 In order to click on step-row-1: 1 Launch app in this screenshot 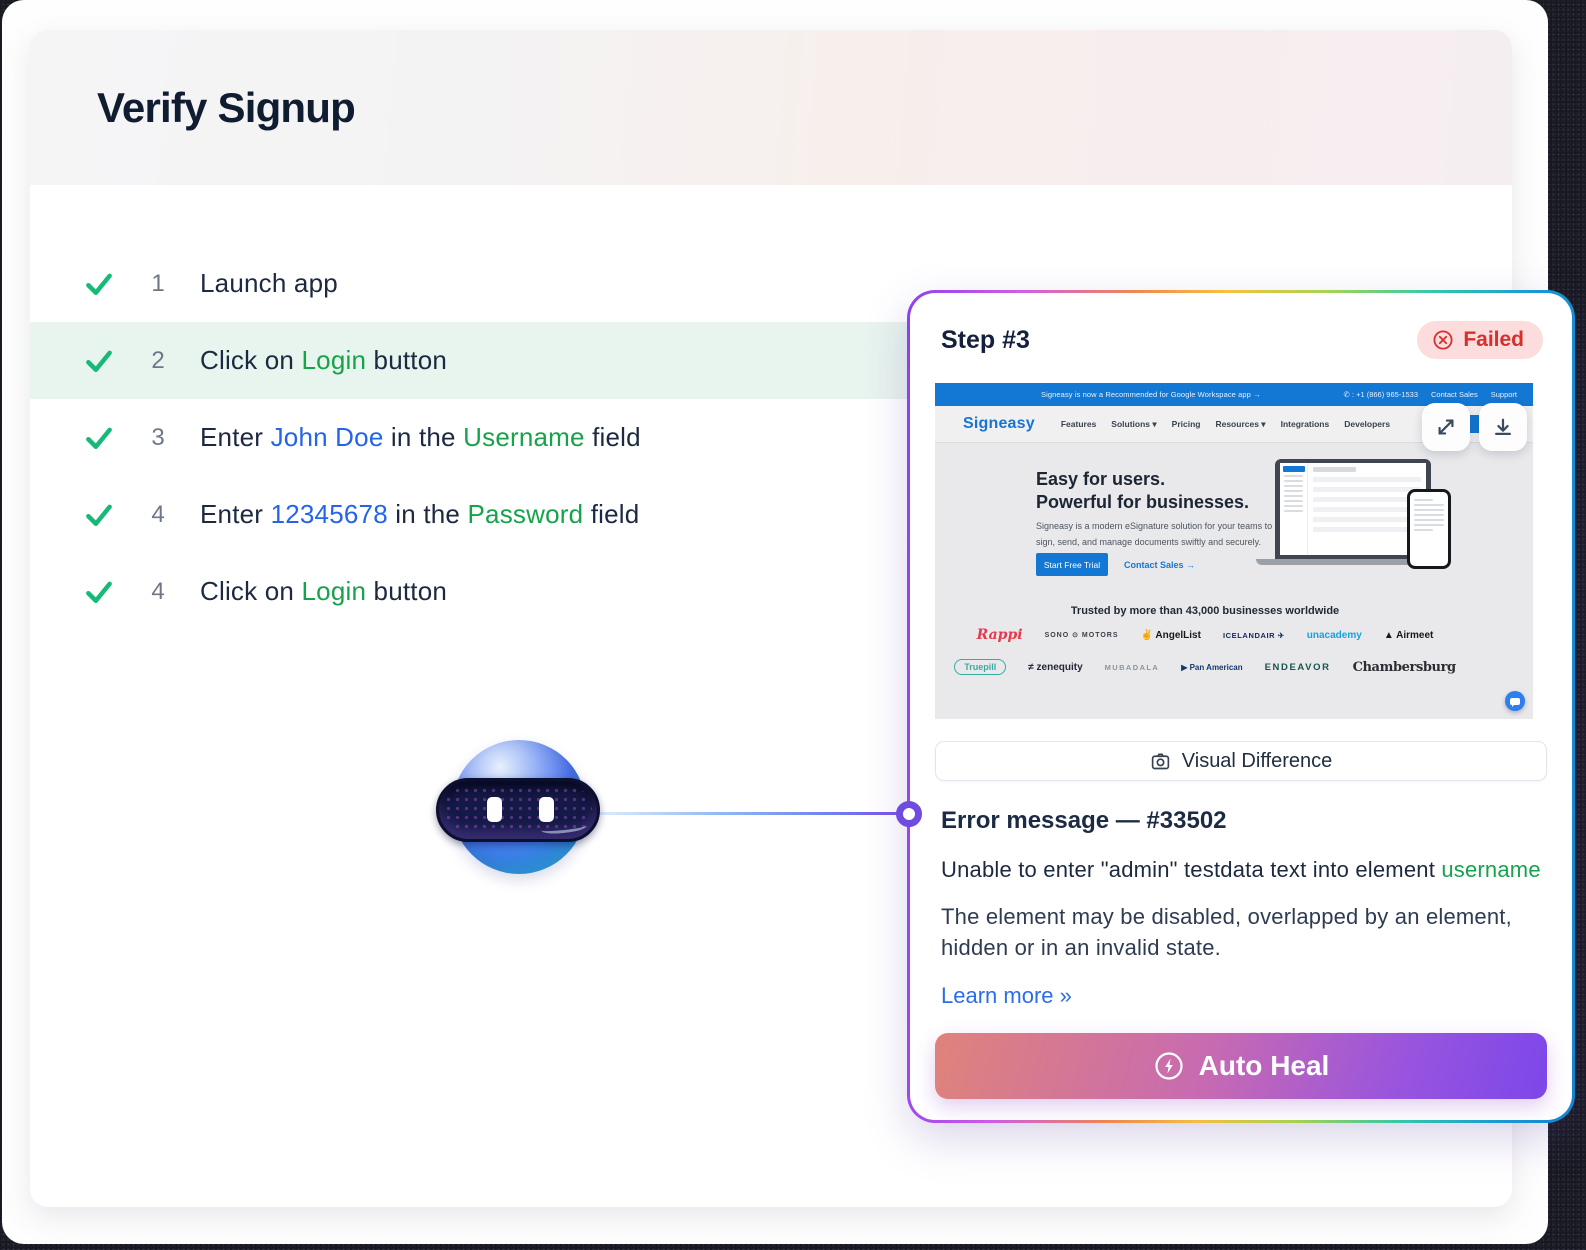, I will do `click(771, 283)`.